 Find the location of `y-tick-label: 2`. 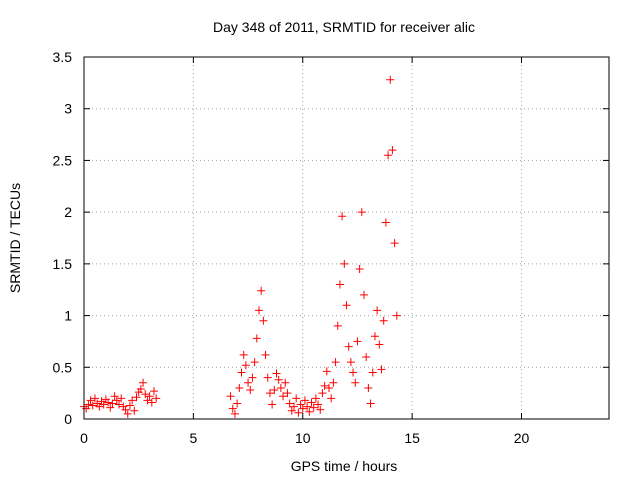

y-tick-label: 2 is located at coordinates (68, 212).